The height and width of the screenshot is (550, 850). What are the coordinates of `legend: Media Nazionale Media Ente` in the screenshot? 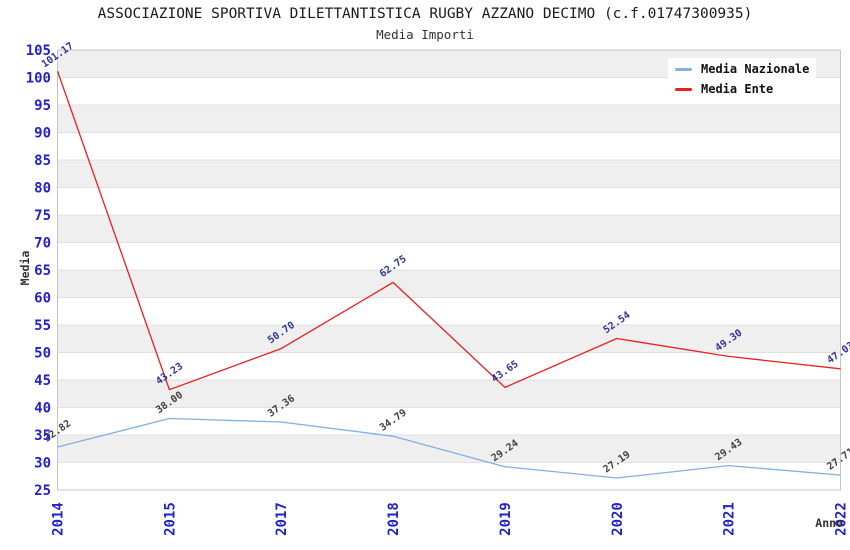 It's located at (742, 79).